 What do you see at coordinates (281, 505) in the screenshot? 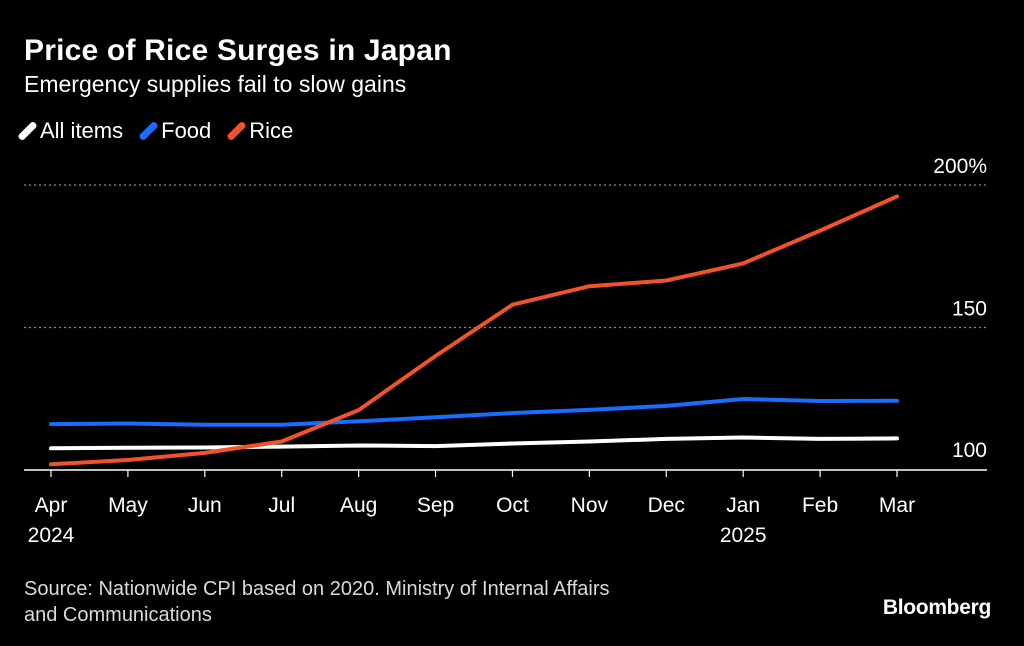
I see `x-tick-label-jul: Jul` at bounding box center [281, 505].